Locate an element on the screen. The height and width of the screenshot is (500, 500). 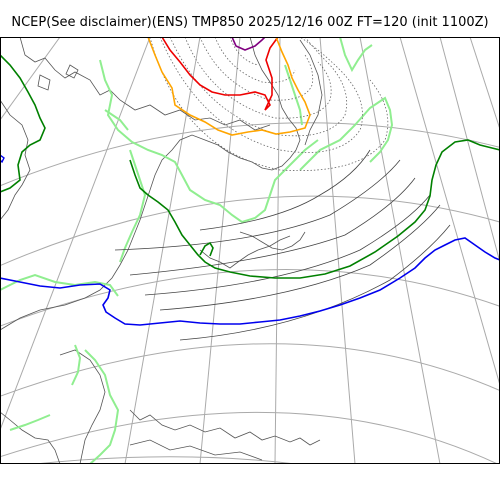
contour-red is located at coordinates (220, 74).